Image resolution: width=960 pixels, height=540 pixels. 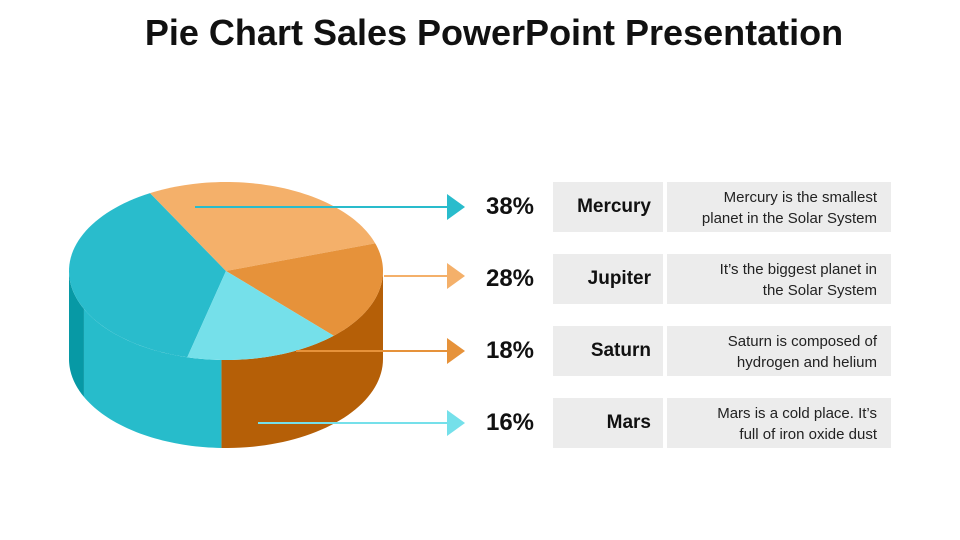 What do you see at coordinates (510, 422) in the screenshot?
I see `percent-label: 16%` at bounding box center [510, 422].